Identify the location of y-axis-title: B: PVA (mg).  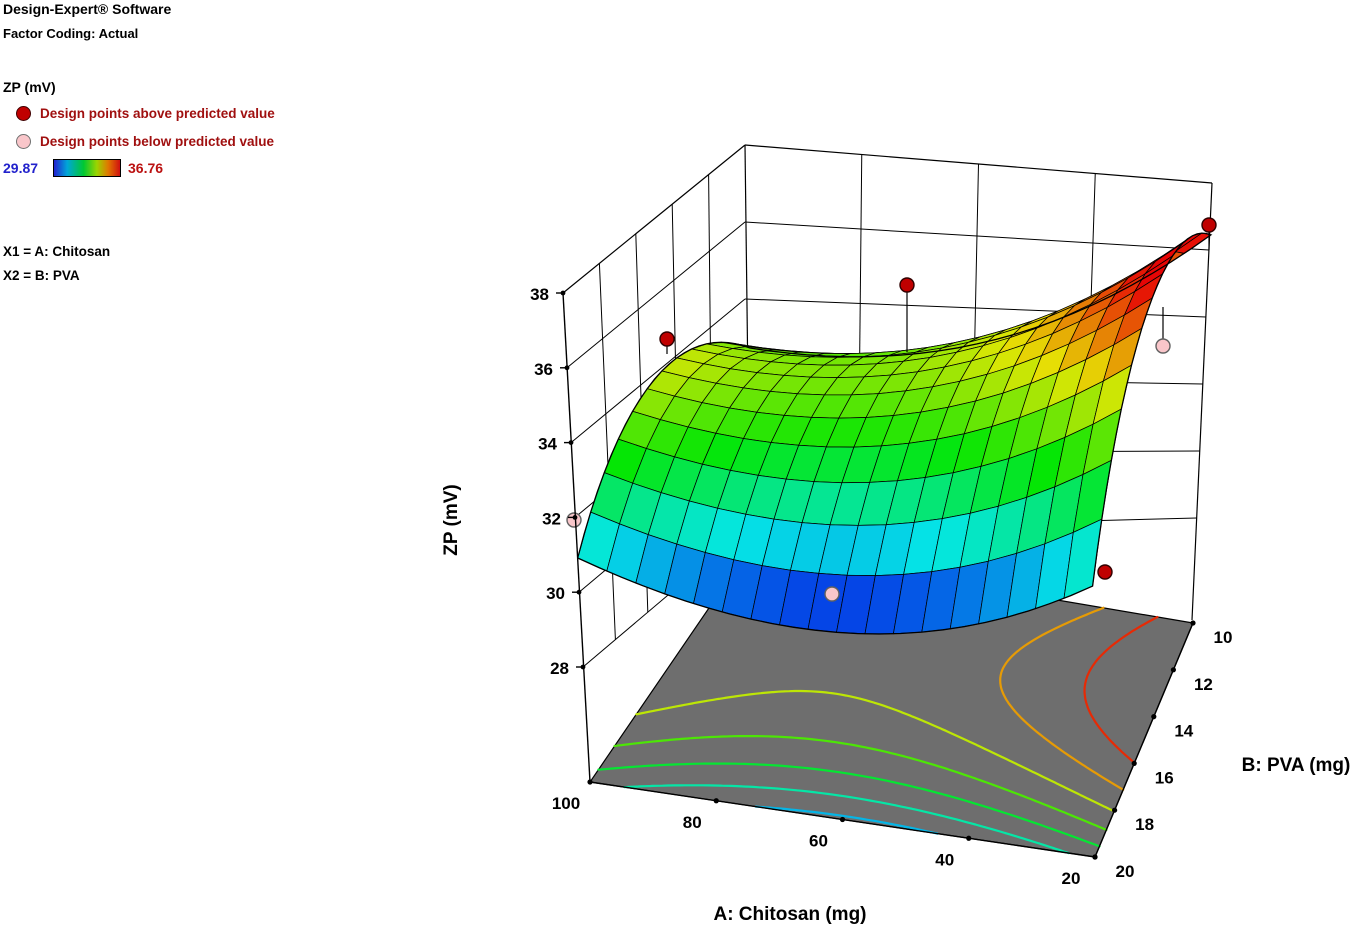
(1296, 765).